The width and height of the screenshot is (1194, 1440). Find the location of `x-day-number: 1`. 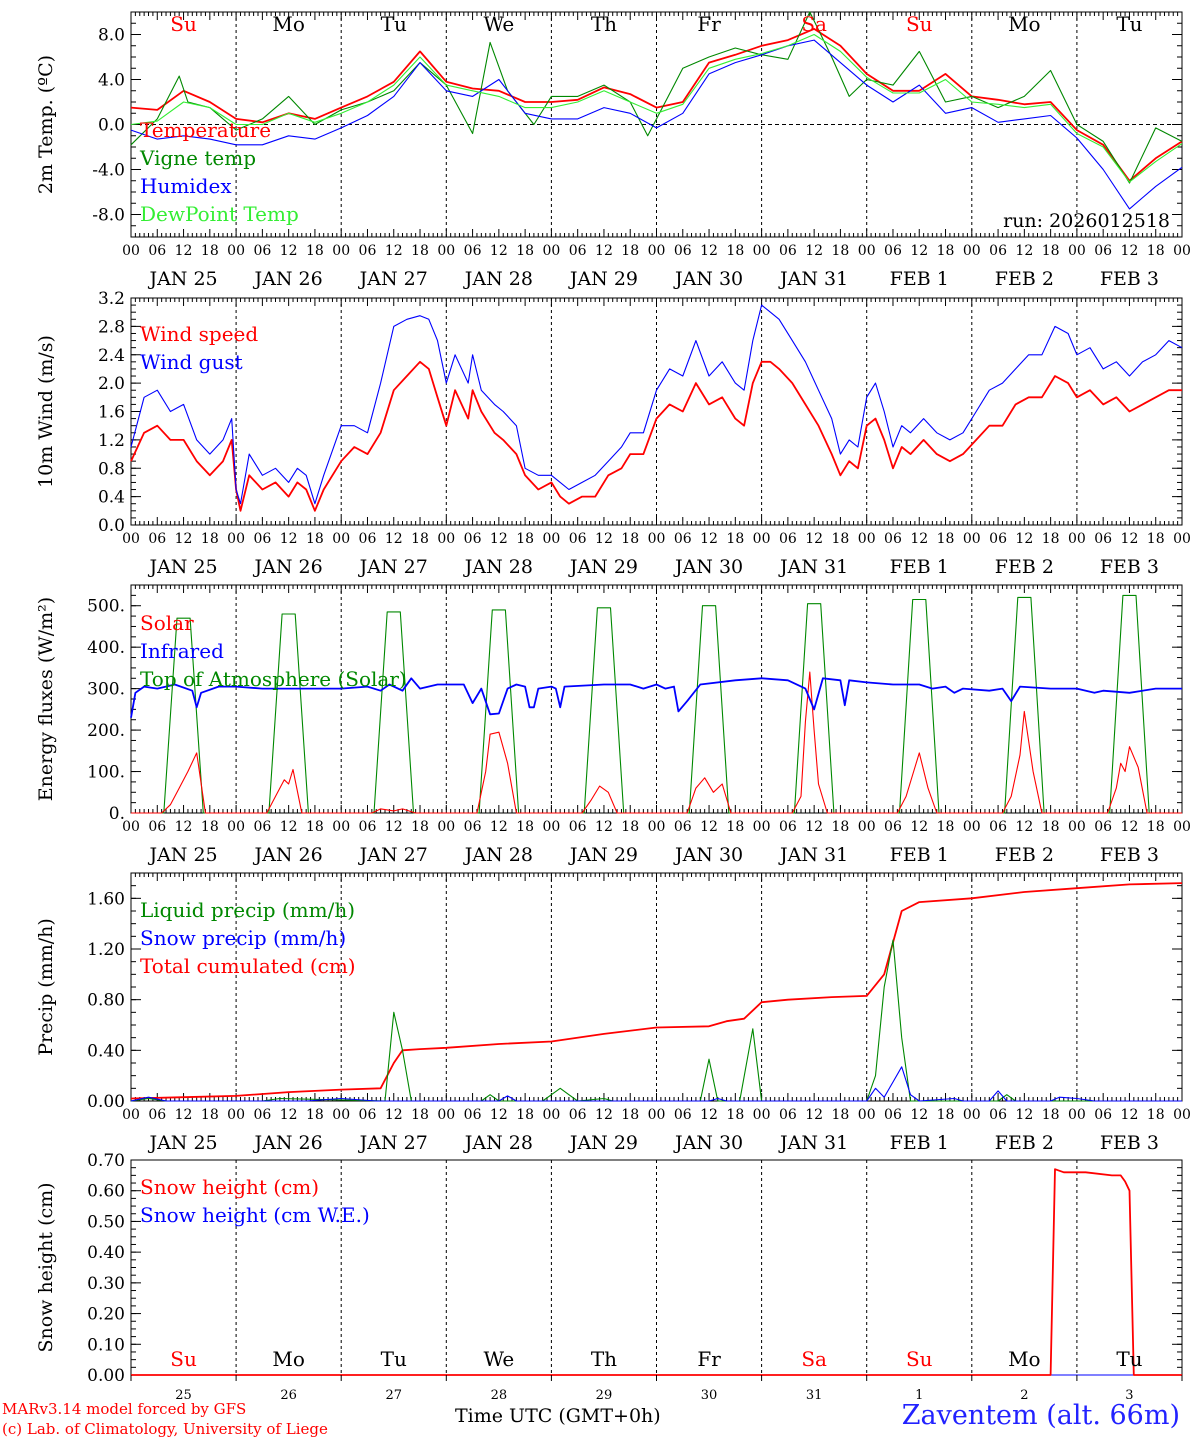

x-day-number: 1 is located at coordinates (919, 1395).